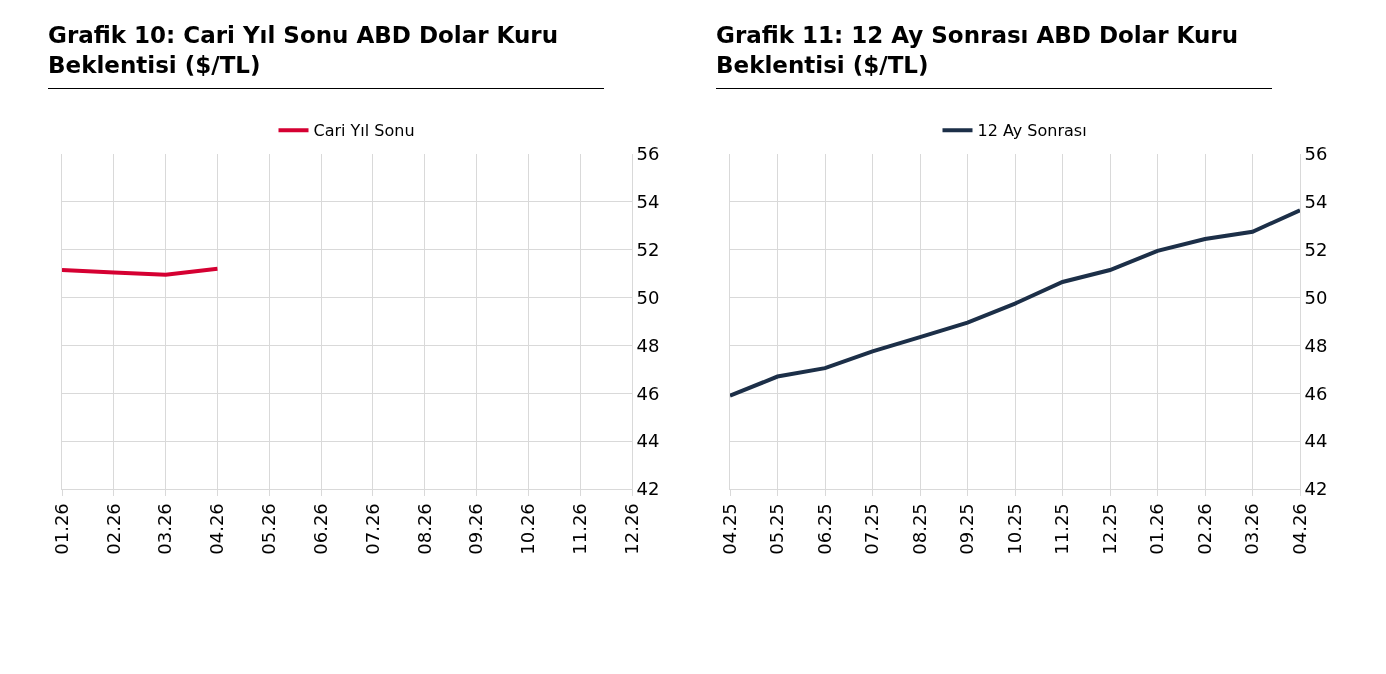  Describe the element at coordinates (967, 529) in the screenshot. I see `x-tick-label: 09.25` at that location.